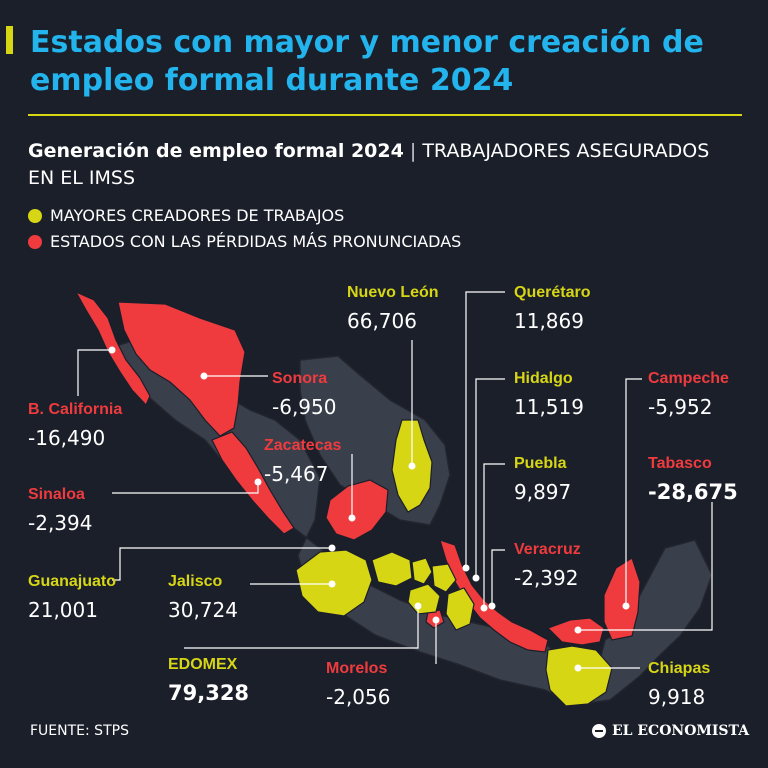  What do you see at coordinates (203, 664) in the screenshot?
I see `state-name-edomex: EDOMEX` at bounding box center [203, 664].